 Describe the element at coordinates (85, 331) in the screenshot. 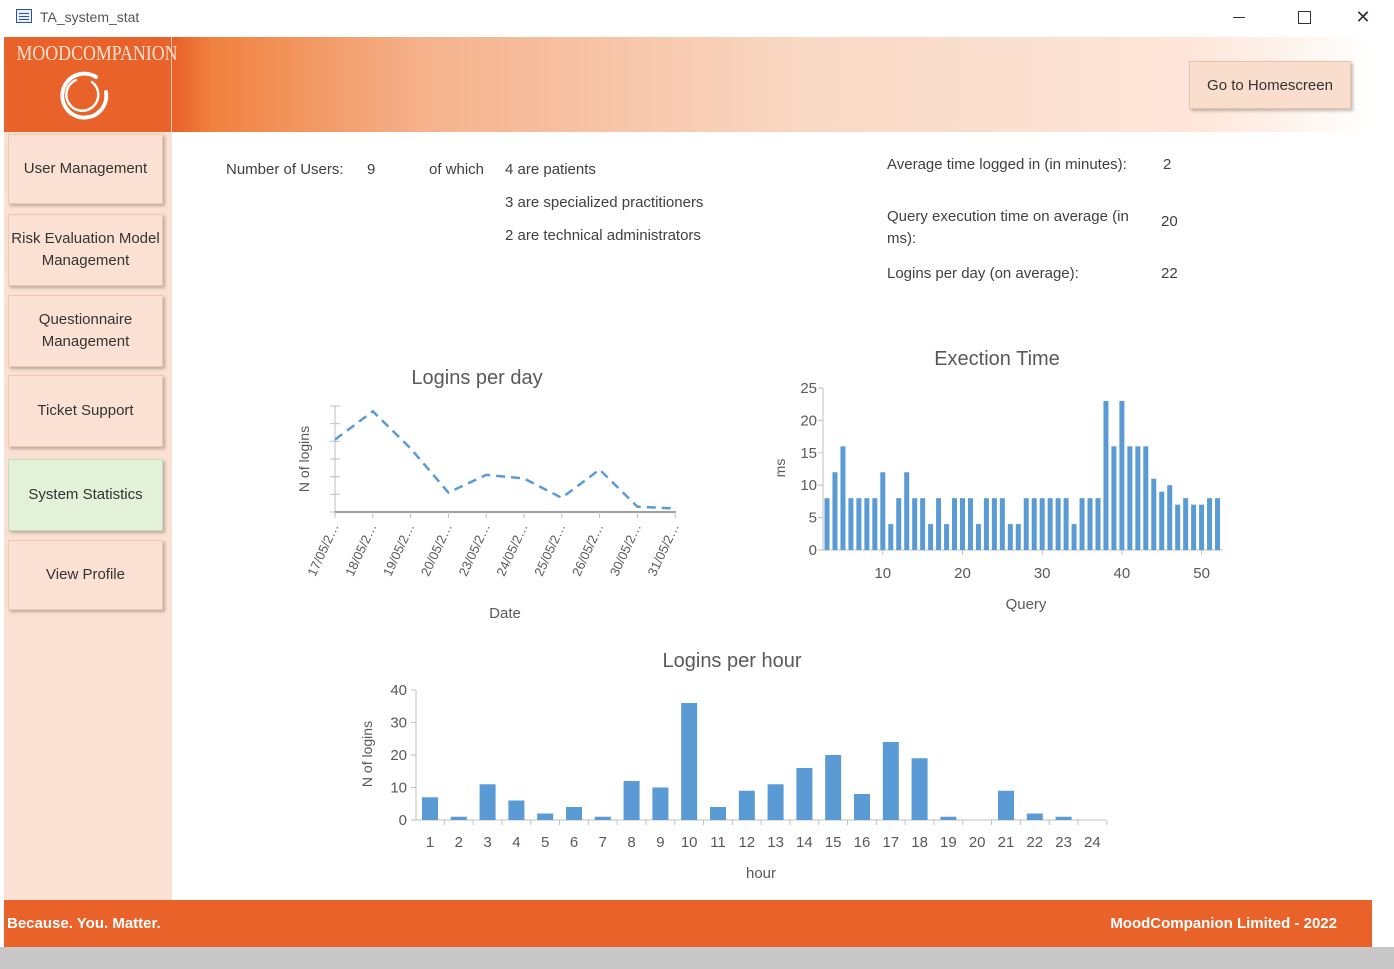

I see `sidebar-item-questionnaire: Questionnaire Management` at that location.